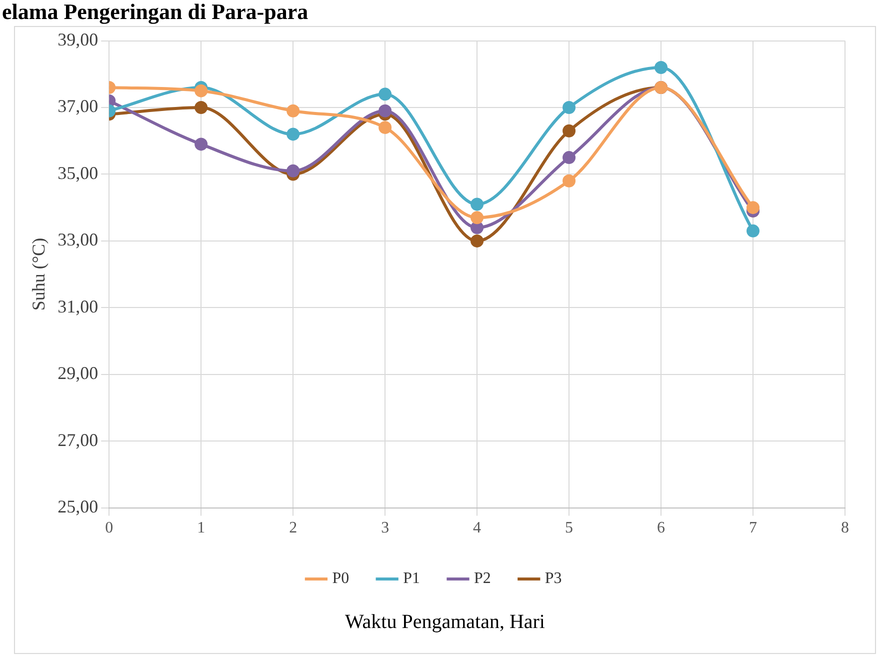 The height and width of the screenshot is (655, 878). I want to click on x-tick-label: 2, so click(293, 528).